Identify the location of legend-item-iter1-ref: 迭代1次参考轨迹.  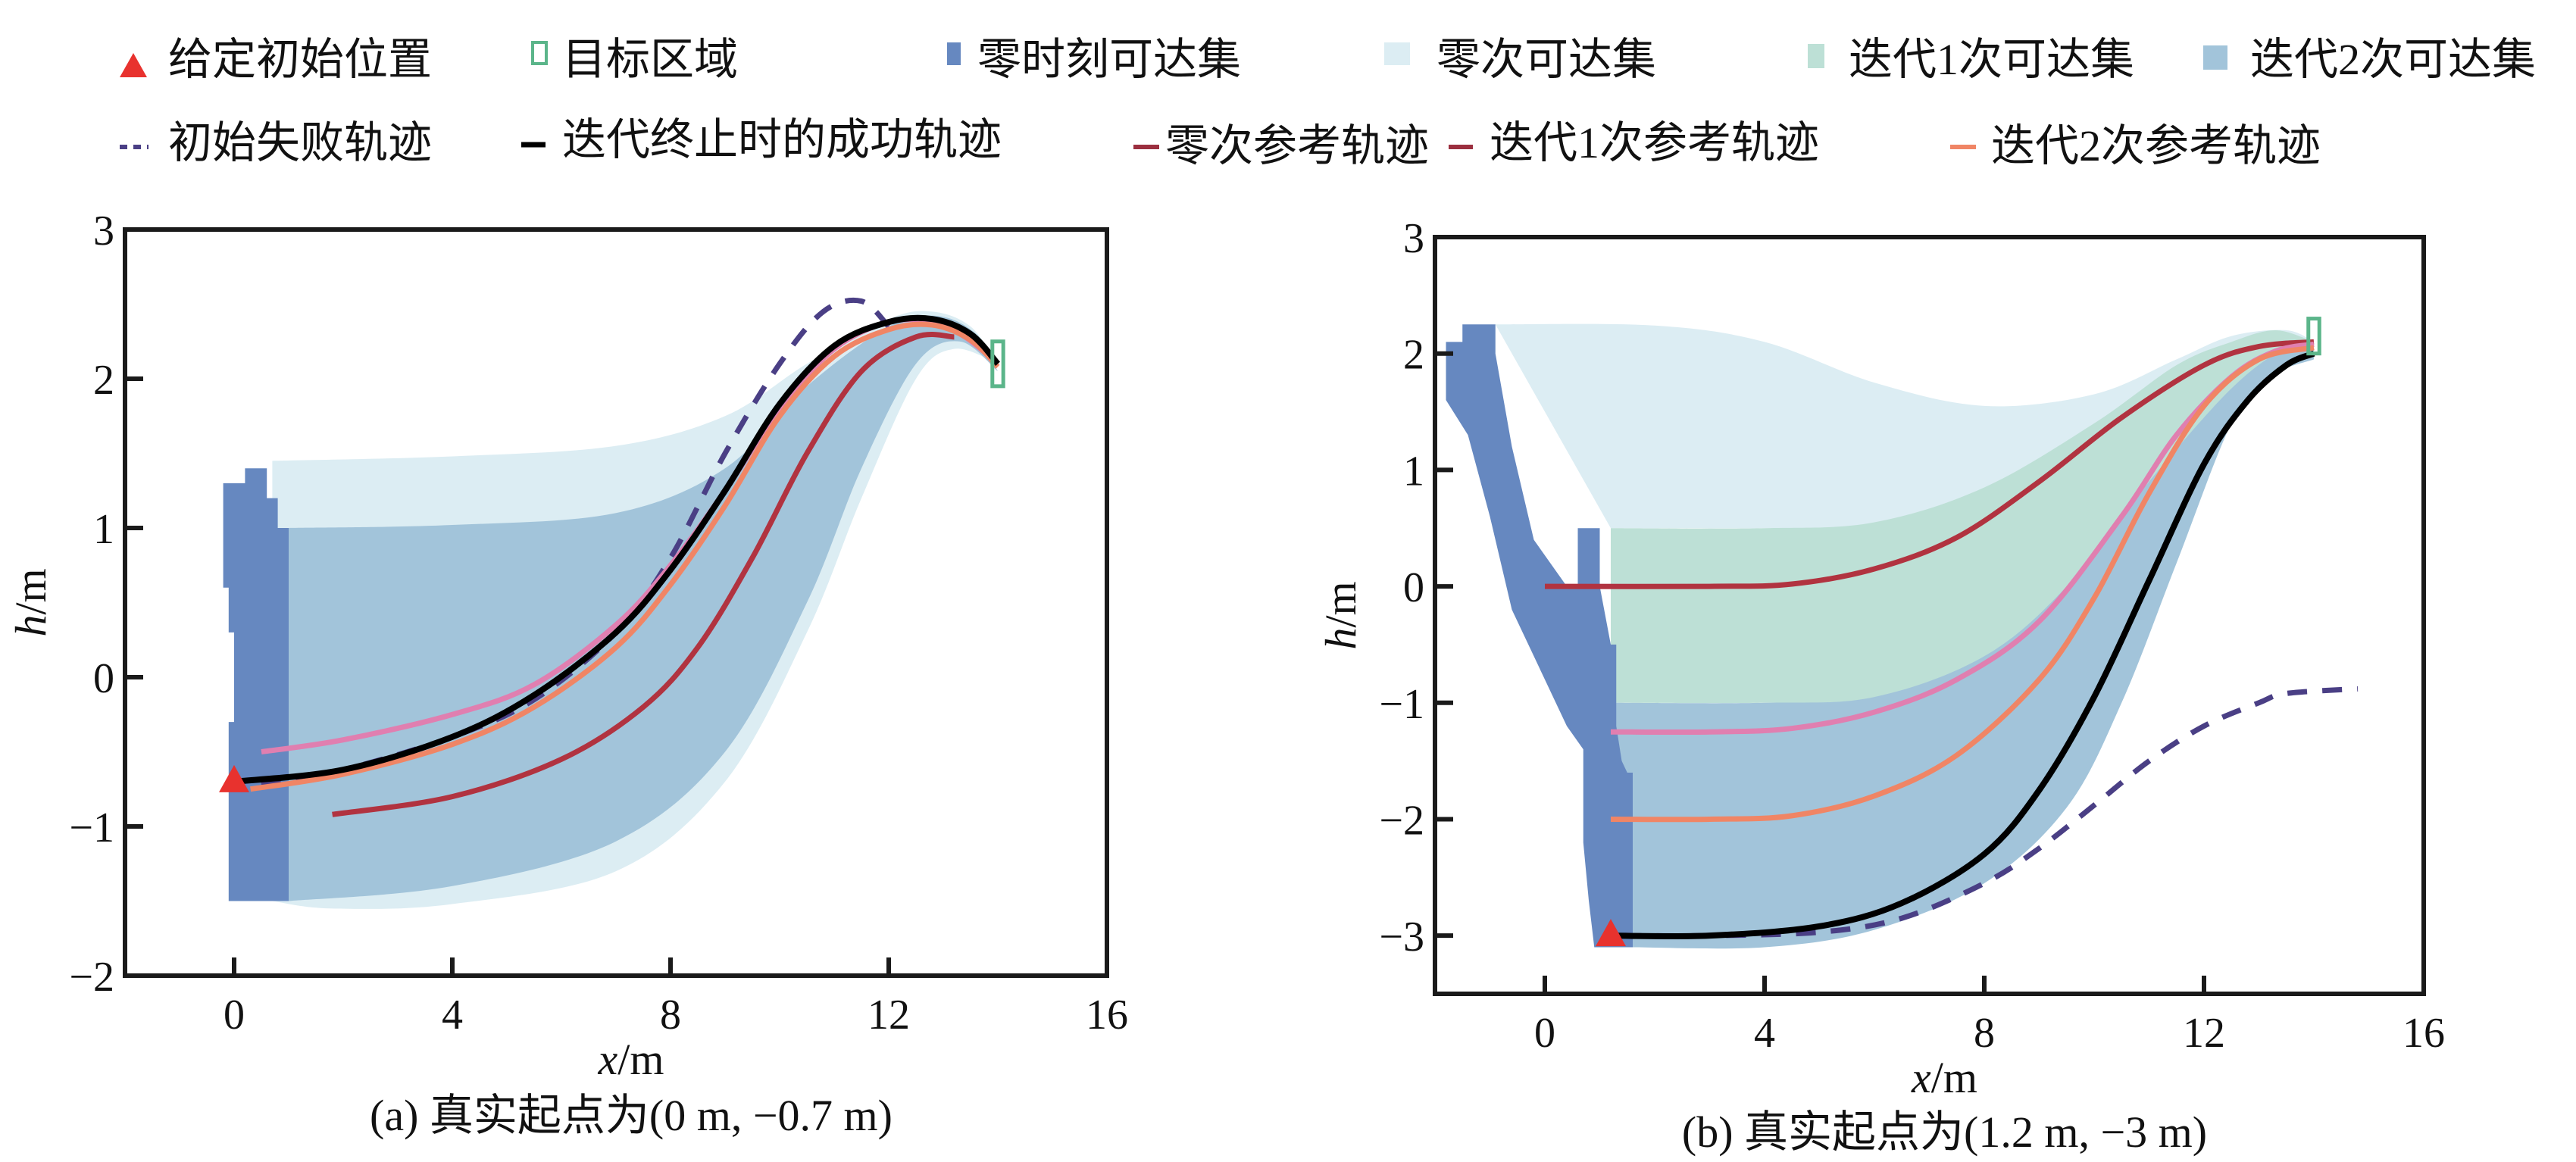
(1634, 142).